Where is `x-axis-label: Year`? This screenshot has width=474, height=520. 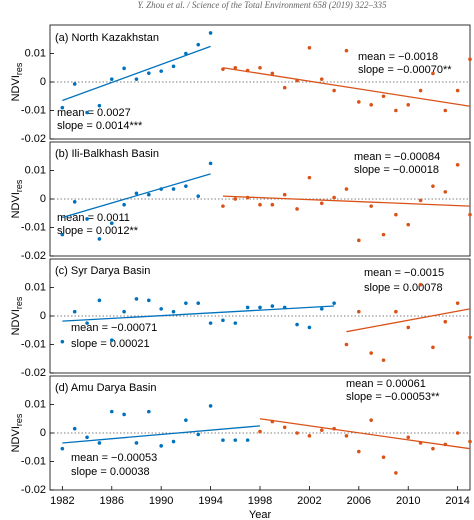 x-axis-label: Year is located at coordinates (260, 514).